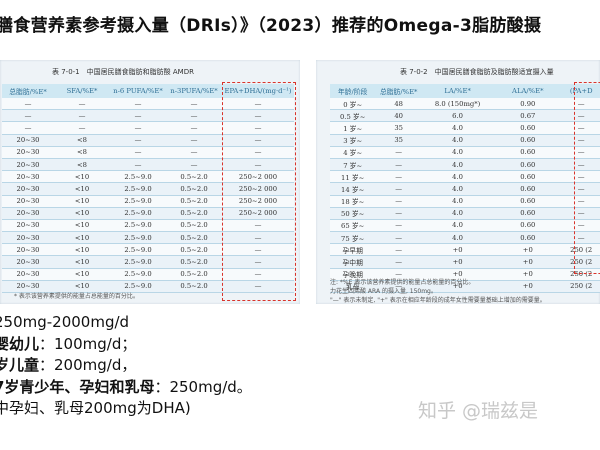 The image size is (600, 450). I want to click on table-cell: <8, so click(82, 140).